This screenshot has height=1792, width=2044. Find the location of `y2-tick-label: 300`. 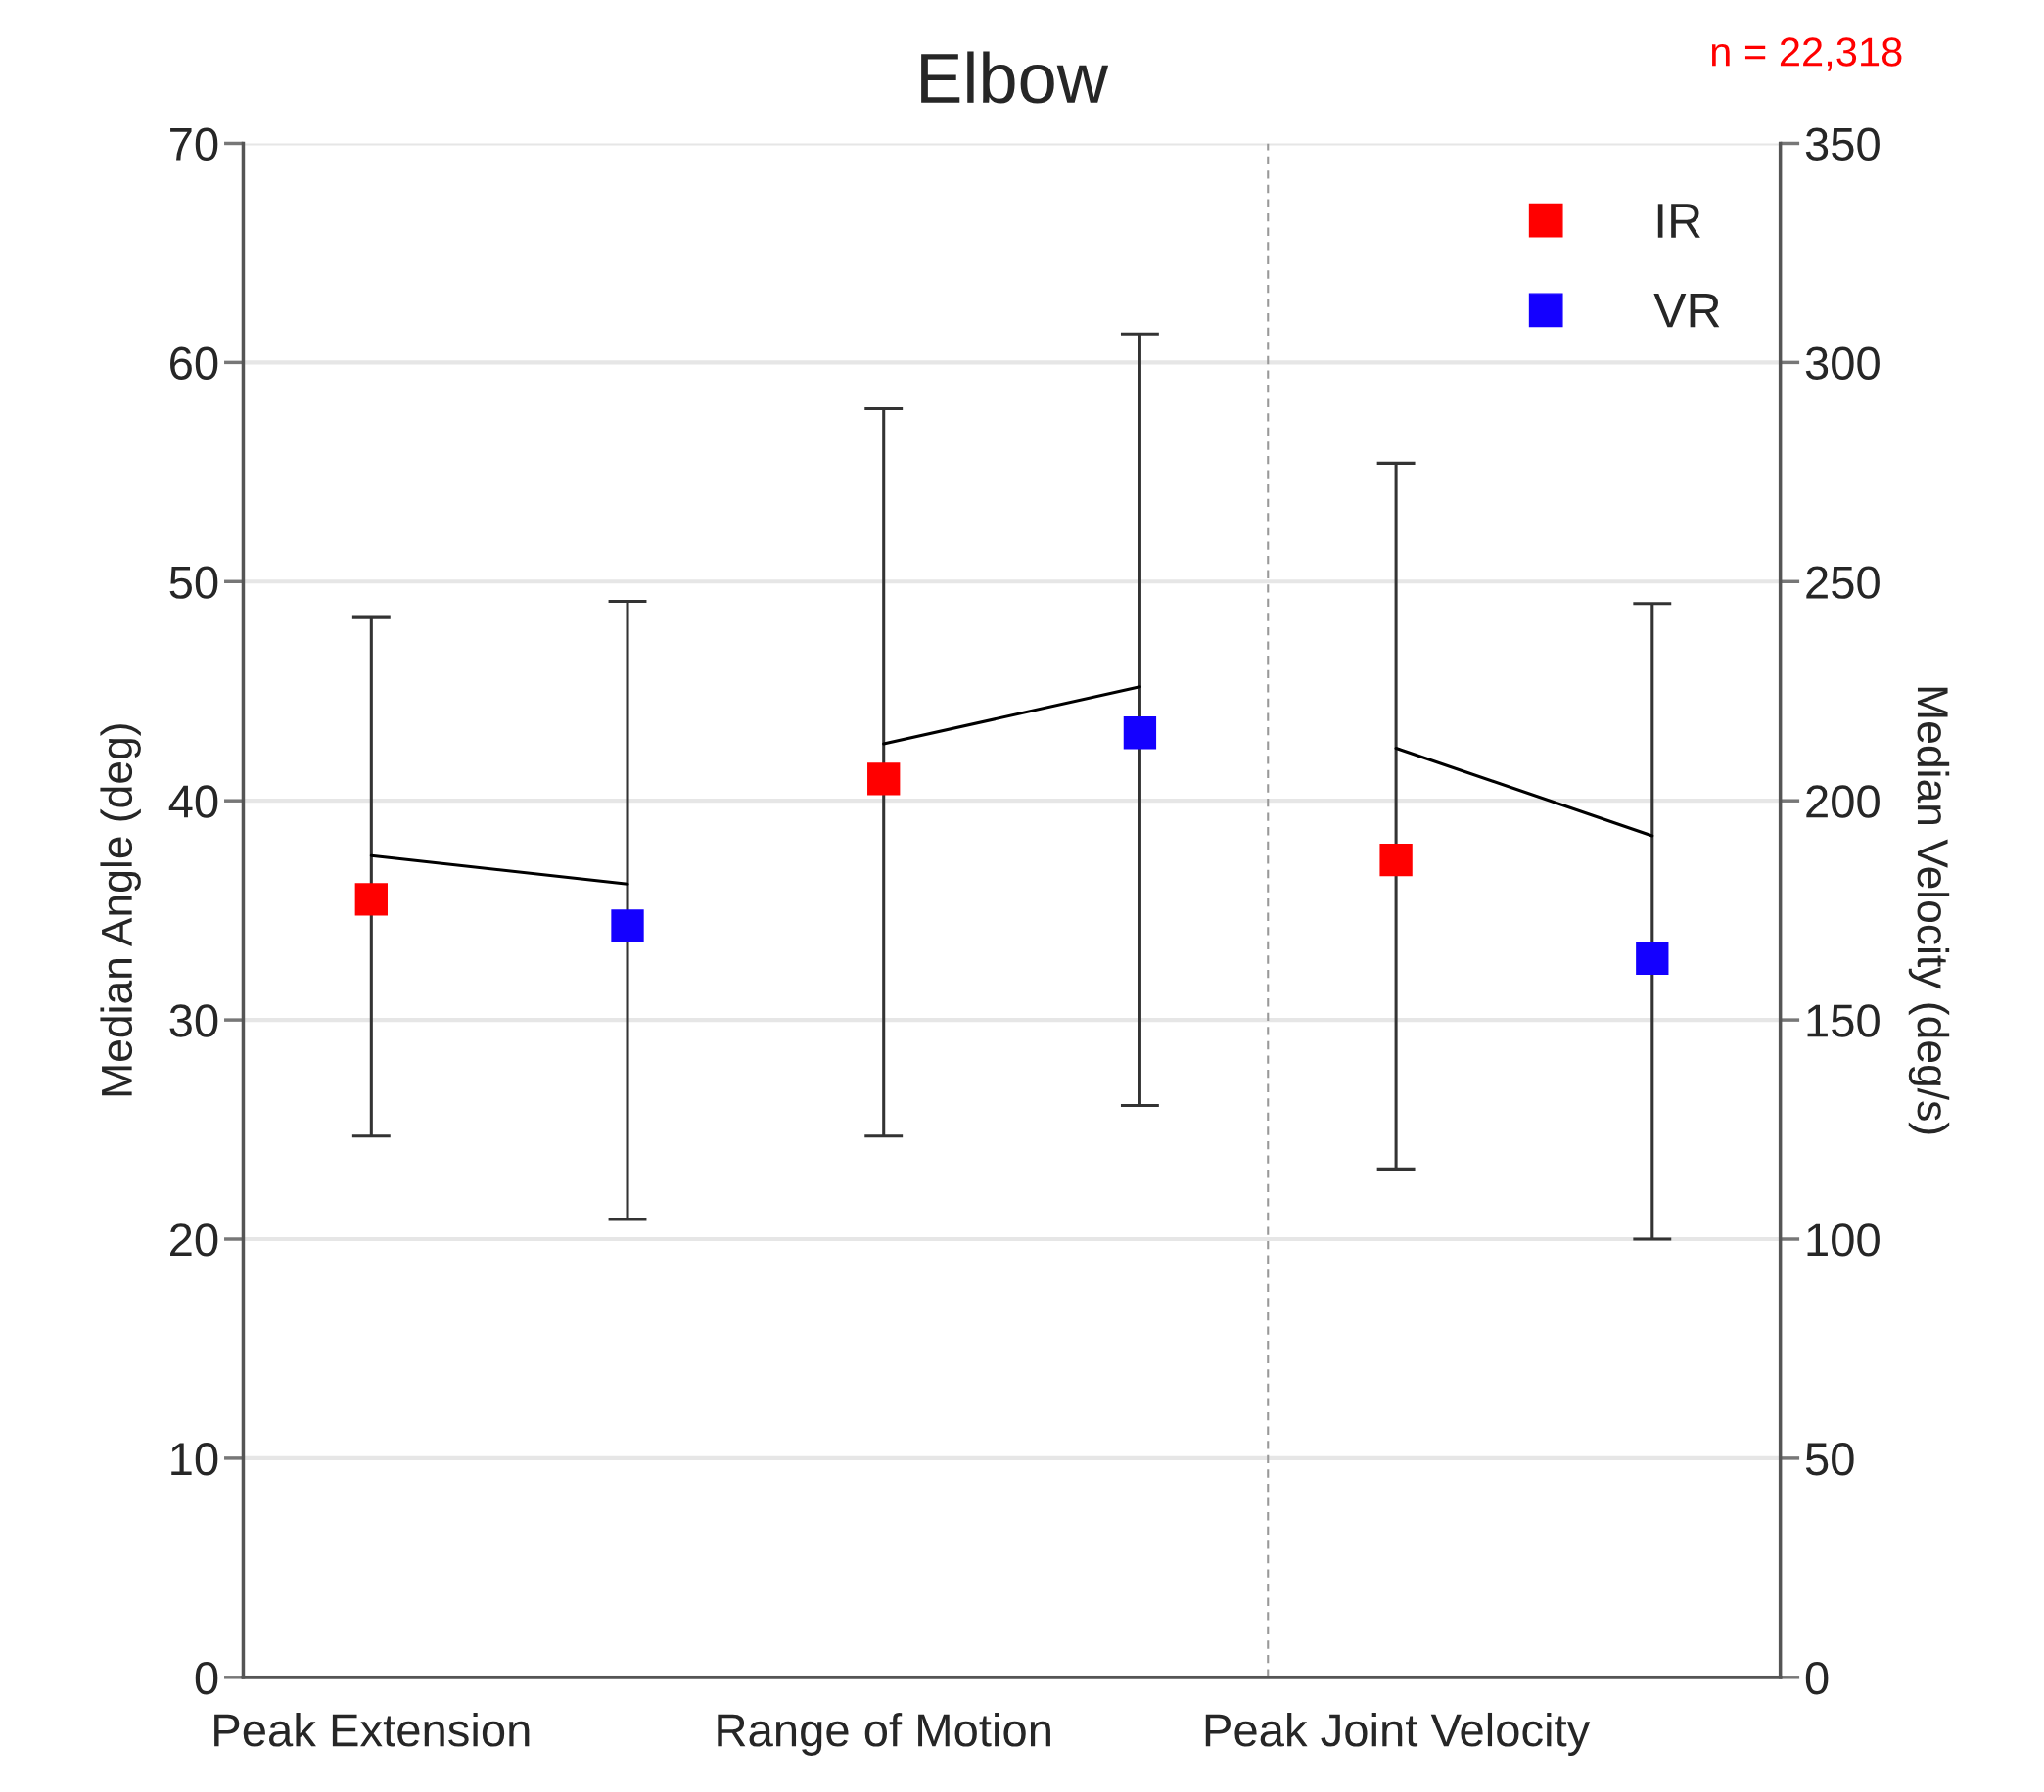

y2-tick-label: 300 is located at coordinates (1843, 363).